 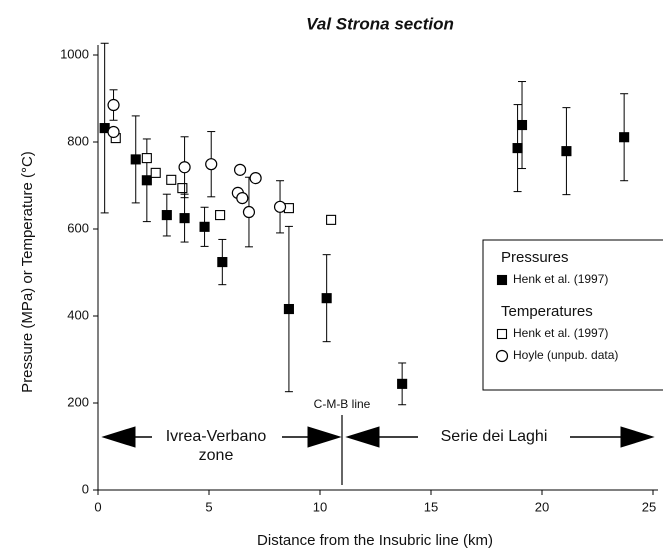 What do you see at coordinates (494, 436) in the screenshot?
I see `annotation: Serie dei Laghi` at bounding box center [494, 436].